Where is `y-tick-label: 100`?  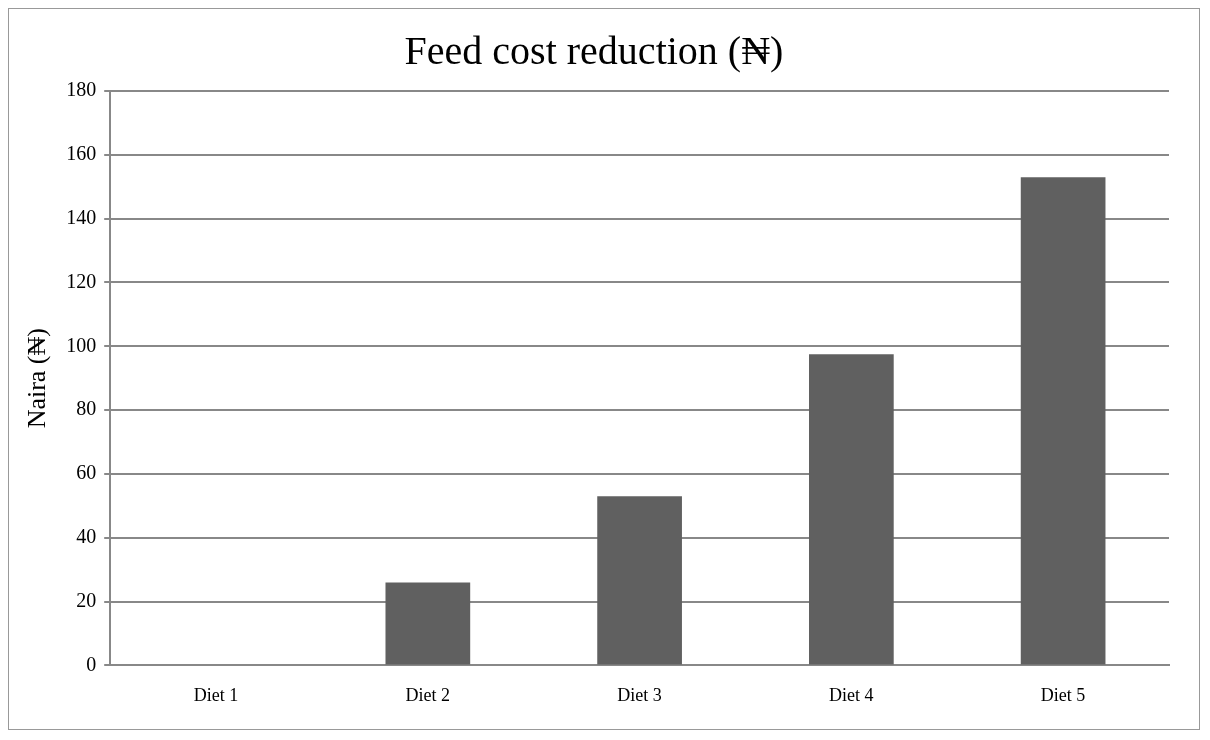
y-tick-label: 100 is located at coordinates (81, 344).